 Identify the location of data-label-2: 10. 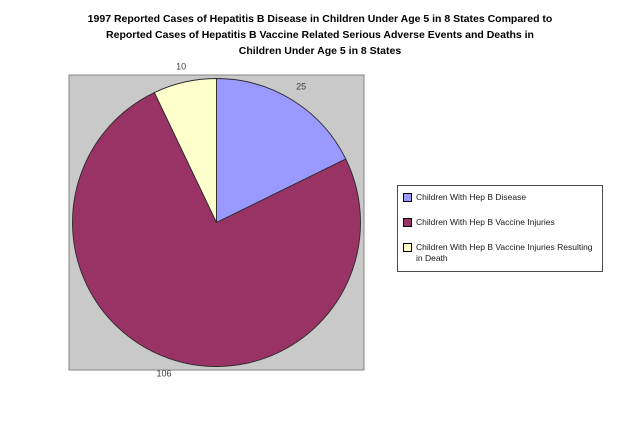
(181, 67).